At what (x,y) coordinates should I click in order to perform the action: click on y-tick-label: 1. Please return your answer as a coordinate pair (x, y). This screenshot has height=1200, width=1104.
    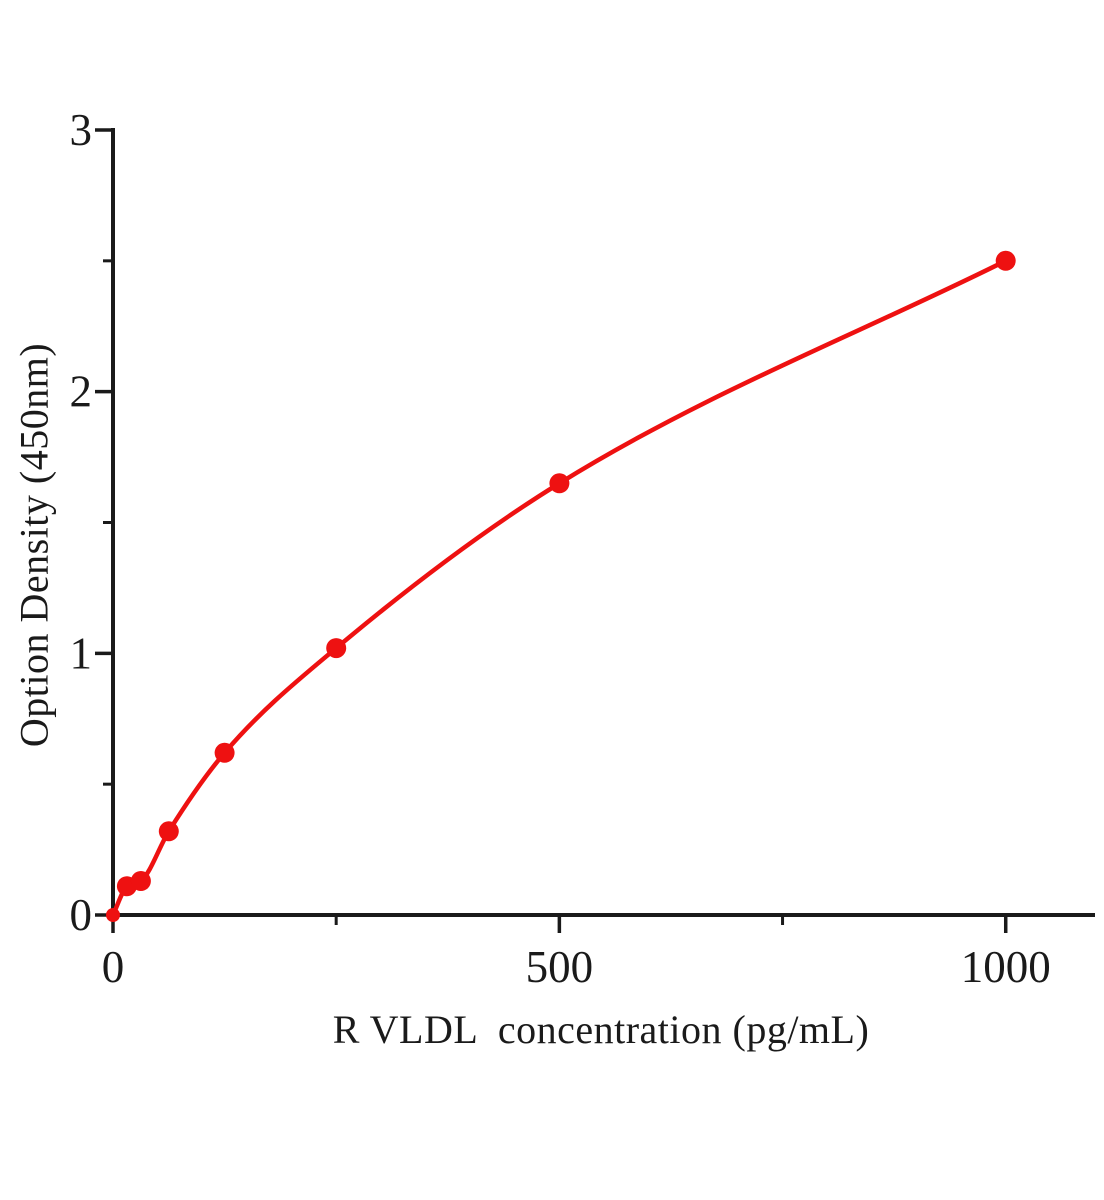
    Looking at the image, I should click on (81, 653).